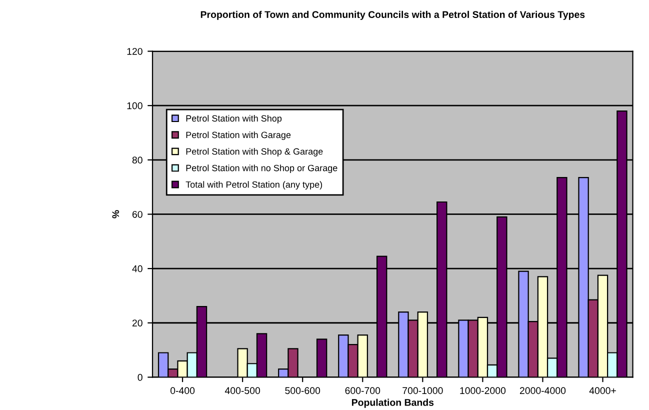 The height and width of the screenshot is (410, 649). Describe the element at coordinates (254, 152) in the screenshot. I see `legend-label: Petrol Station with Shop & Garage` at that location.